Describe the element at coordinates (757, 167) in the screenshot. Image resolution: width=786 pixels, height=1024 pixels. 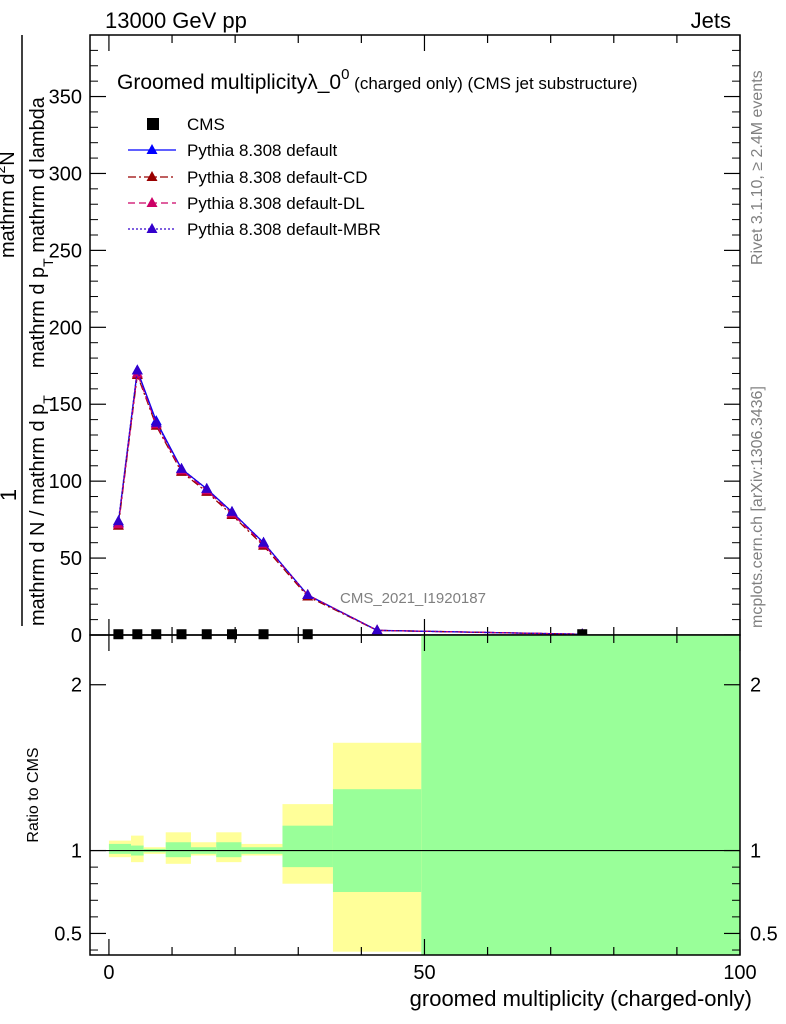
I see `rivet-label: Rivet 3.1.10, ≥ 2.4M events` at that location.